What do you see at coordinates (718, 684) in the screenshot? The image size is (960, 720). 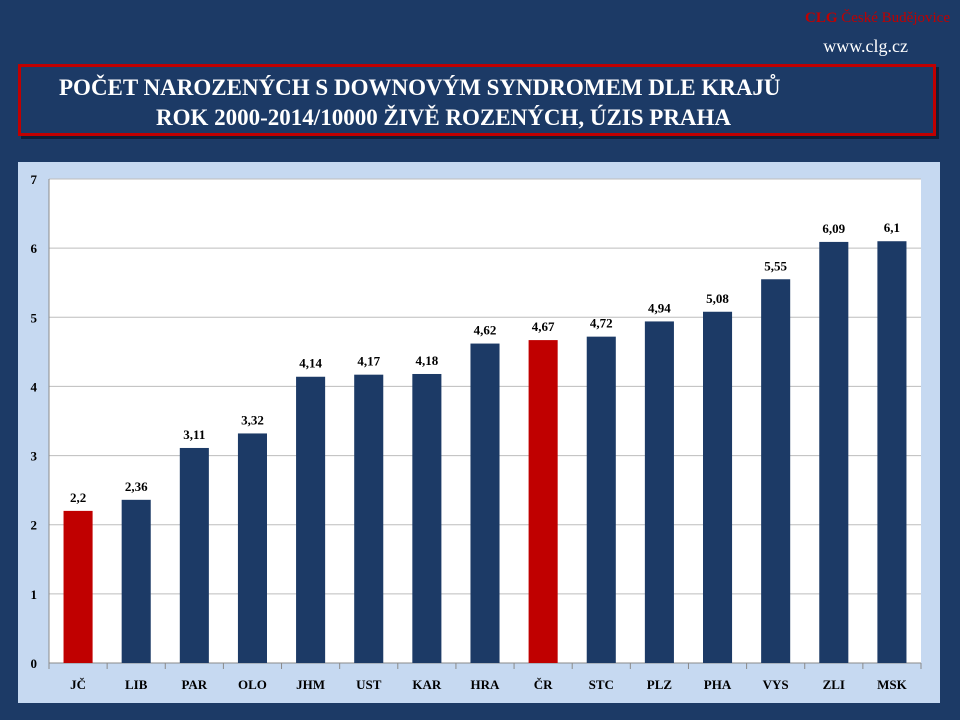 I see `x-tick-label: PHA` at bounding box center [718, 684].